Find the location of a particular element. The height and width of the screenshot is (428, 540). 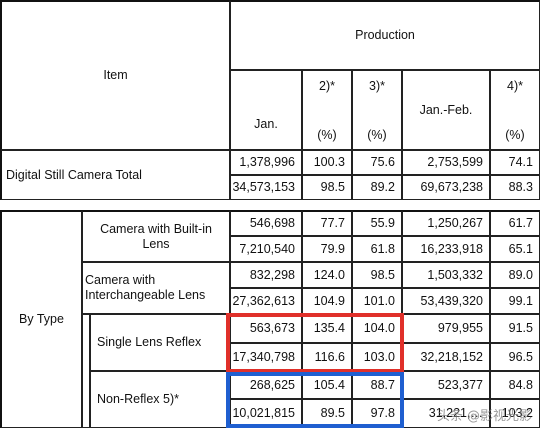

group-label-builtin: Camera with Built-in Lens is located at coordinates (156, 236).